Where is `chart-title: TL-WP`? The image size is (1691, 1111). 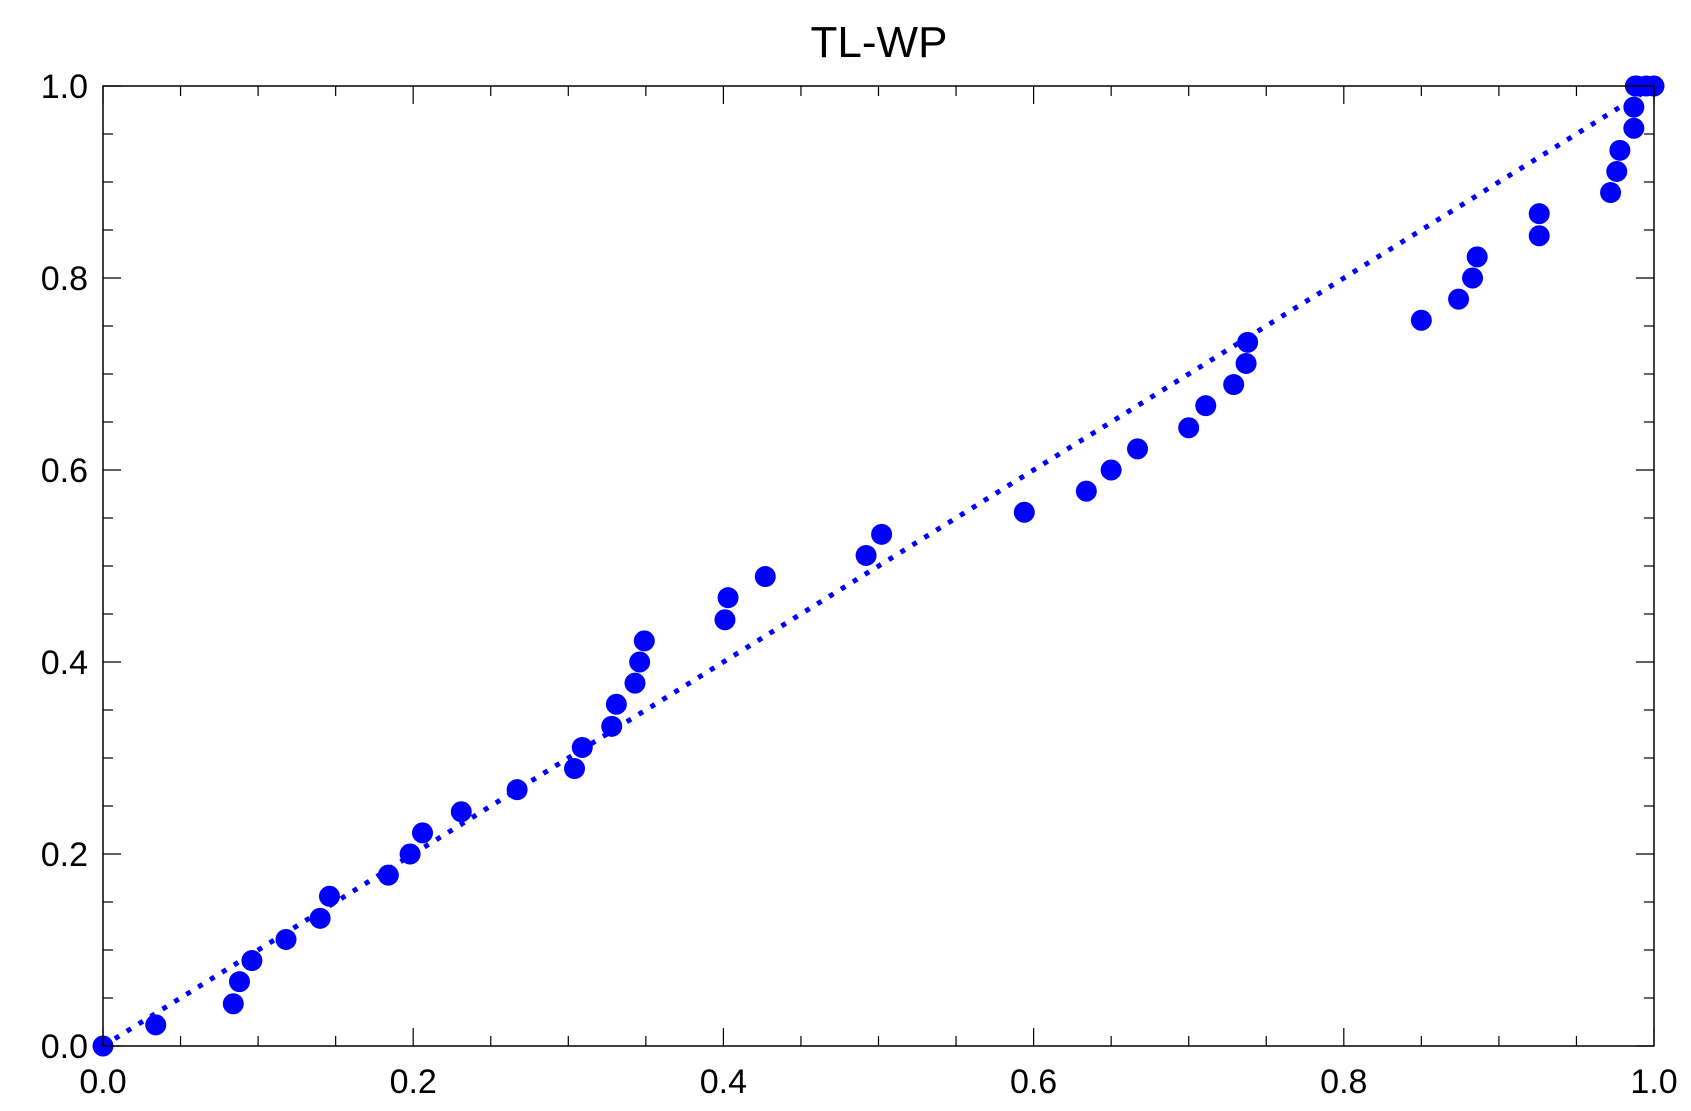 chart-title: TL-WP is located at coordinates (879, 42).